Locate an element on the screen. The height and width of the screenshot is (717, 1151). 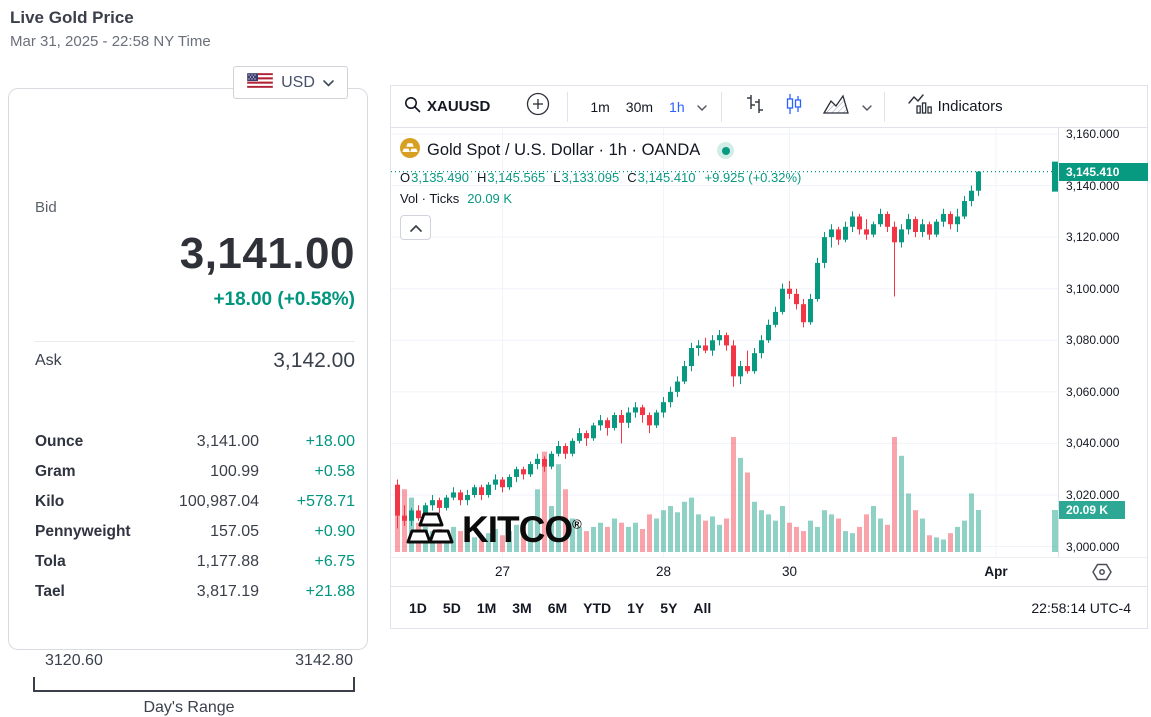
time-axis: 27 28 30 Apr is located at coordinates (769, 571).